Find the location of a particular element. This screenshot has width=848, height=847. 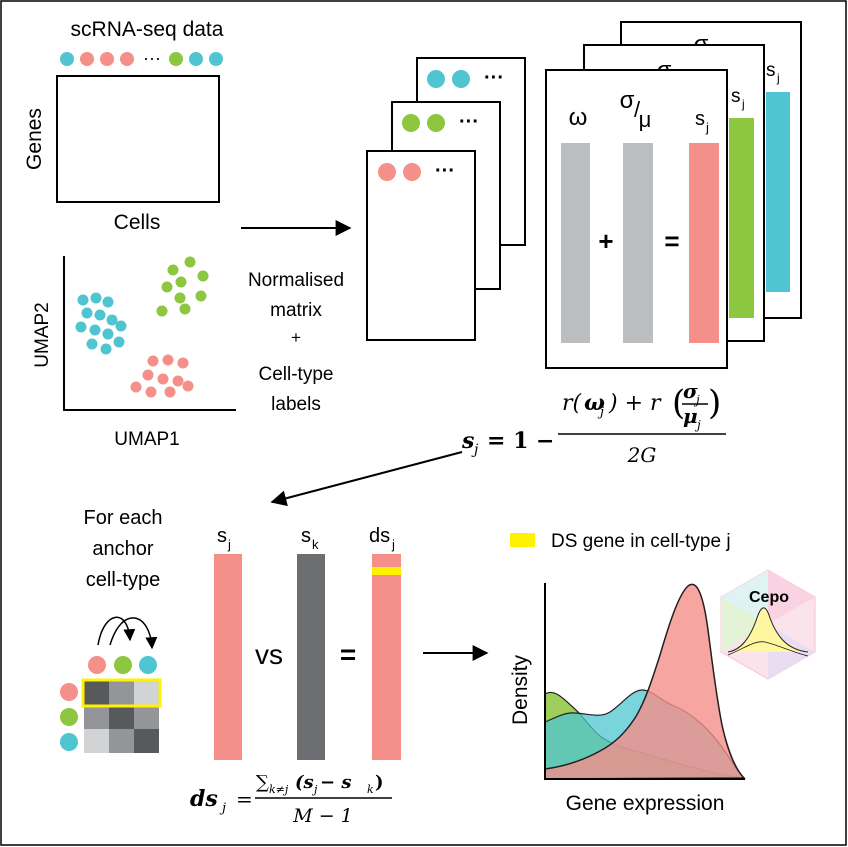

formula2-s1-sub: j is located at coordinates (314, 789).